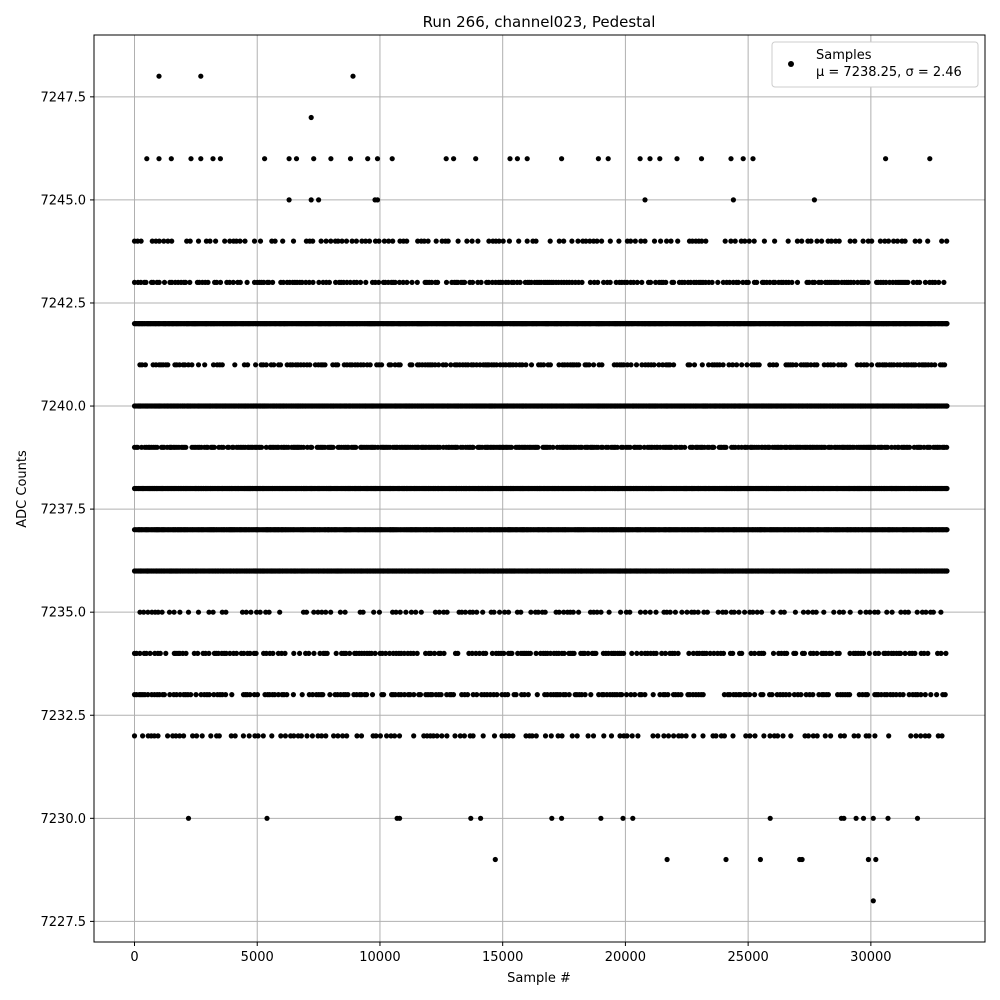 The image size is (1000, 1000). I want to click on chart-title: Run 266, channel023, Pedestal, so click(539, 22).